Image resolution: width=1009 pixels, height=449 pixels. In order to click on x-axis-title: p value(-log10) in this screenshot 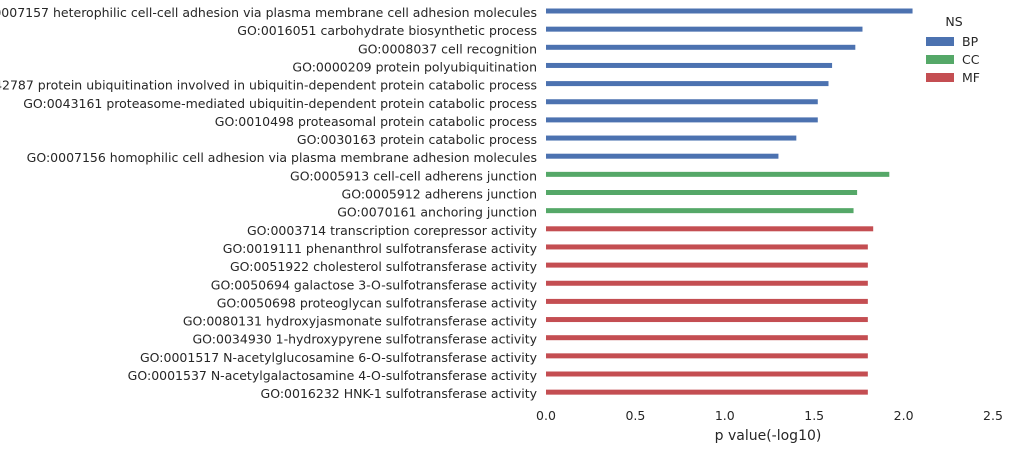, I will do `click(768, 436)`.